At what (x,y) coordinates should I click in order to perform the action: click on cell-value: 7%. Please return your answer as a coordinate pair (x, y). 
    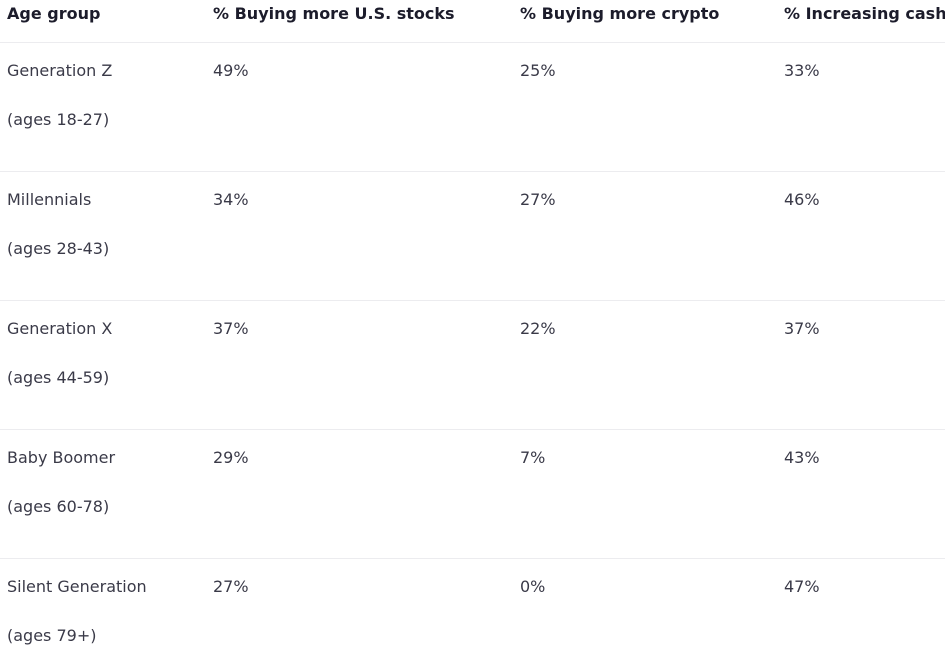
    Looking at the image, I should click on (533, 457).